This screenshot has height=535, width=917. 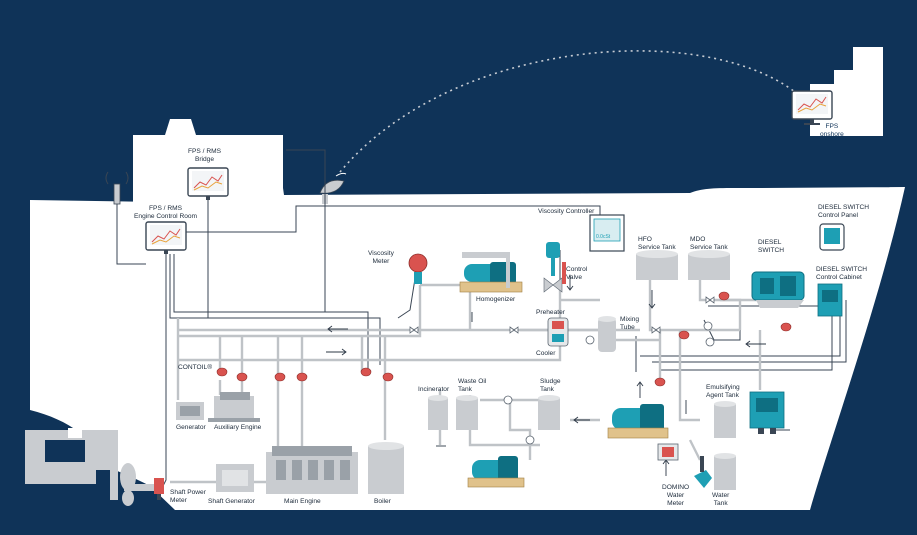 I want to click on shaft-generator, so click(x=235, y=478).